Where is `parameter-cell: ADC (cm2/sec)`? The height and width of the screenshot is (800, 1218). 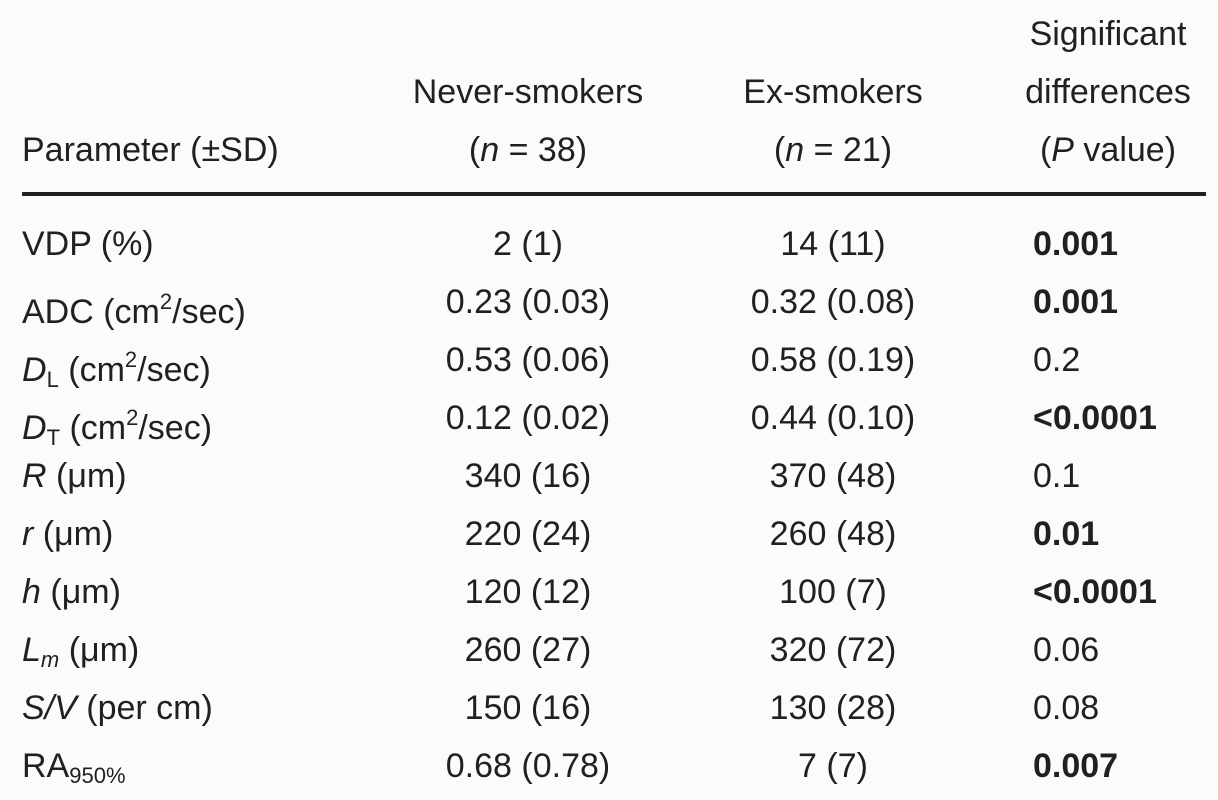 parameter-cell: ADC (cm2/sec) is located at coordinates (134, 307).